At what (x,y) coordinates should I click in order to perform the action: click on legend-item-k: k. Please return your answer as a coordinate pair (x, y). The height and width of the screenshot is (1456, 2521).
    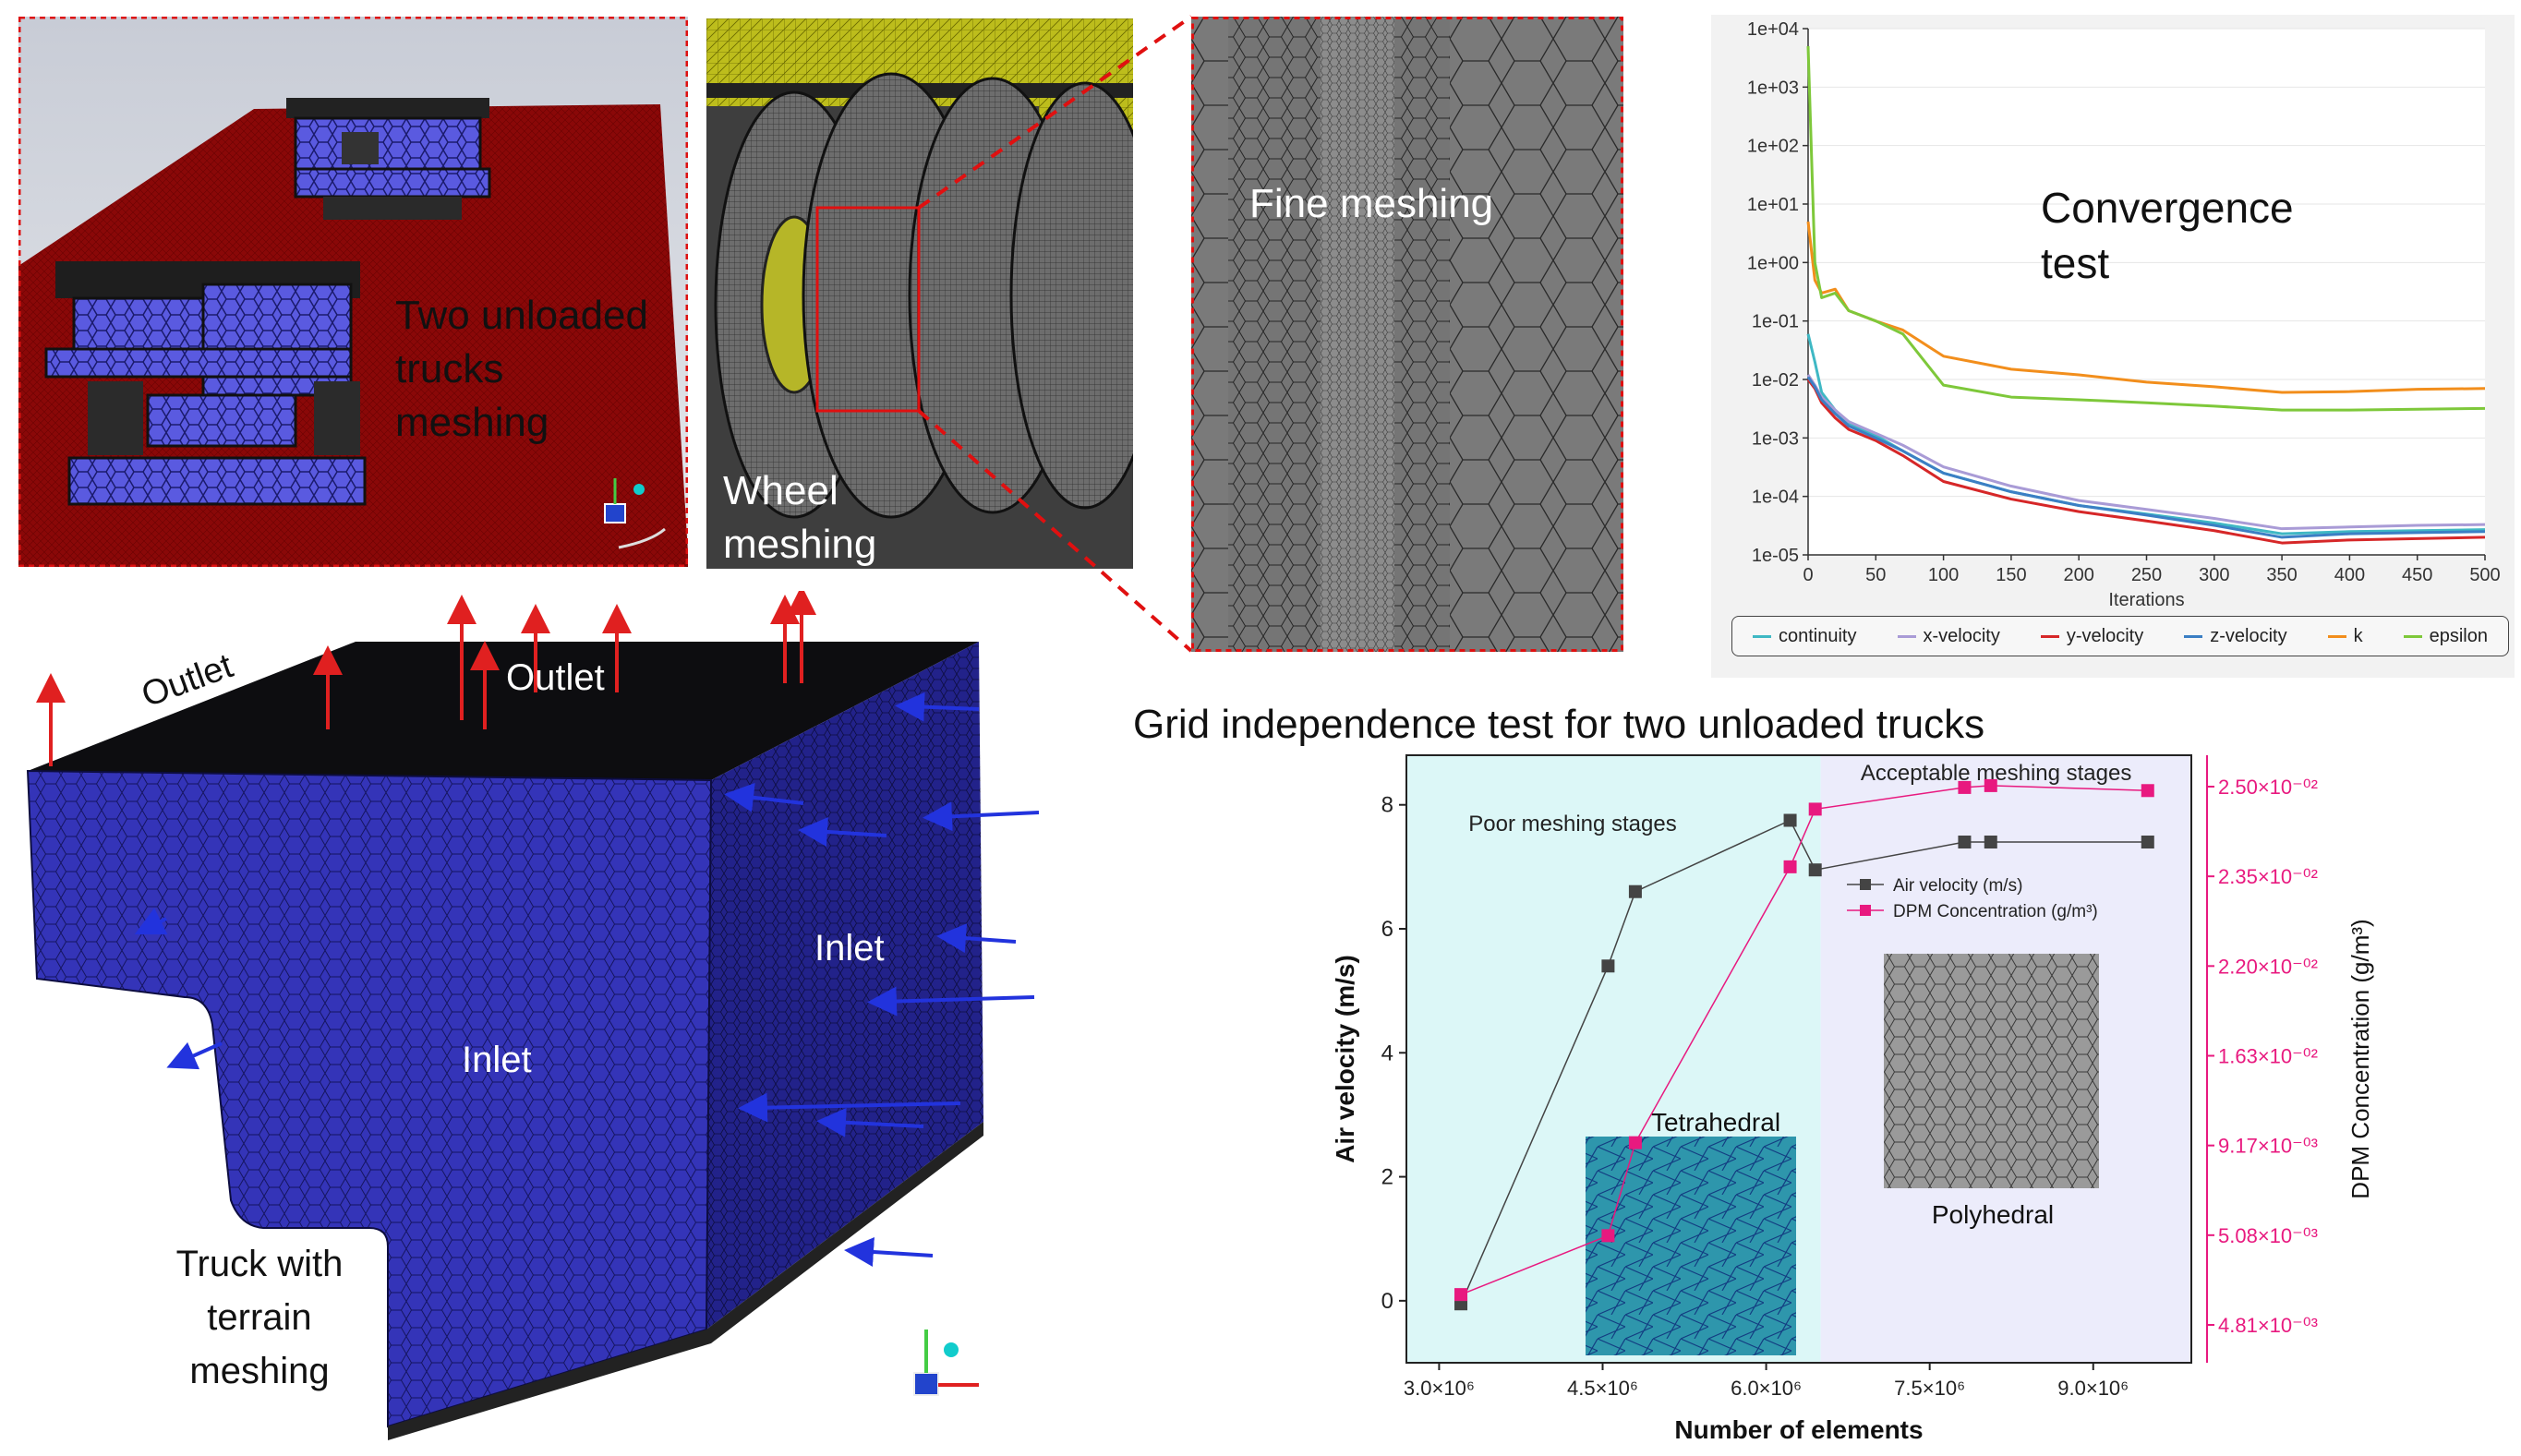
    Looking at the image, I should click on (2345, 636).